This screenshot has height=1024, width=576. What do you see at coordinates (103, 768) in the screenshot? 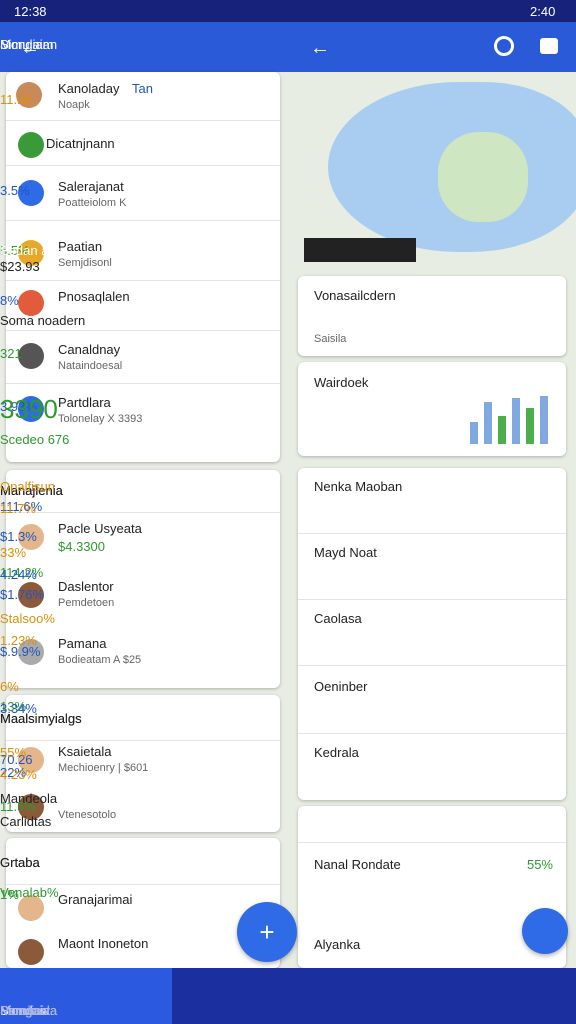
I see `item-sub: Mechioenry | $601` at bounding box center [103, 768].